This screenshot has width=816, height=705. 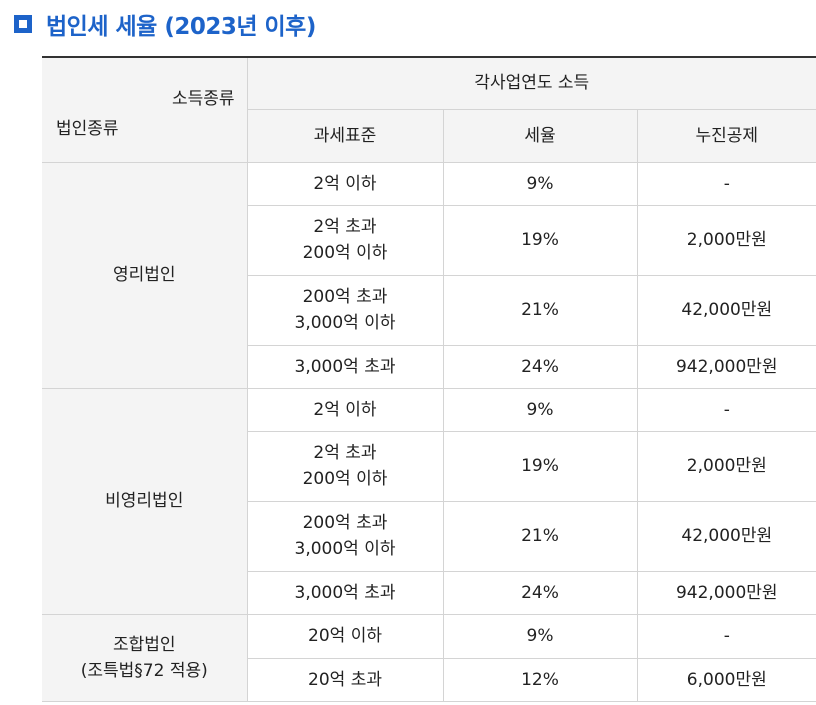 What do you see at coordinates (144, 275) in the screenshot?
I see `corp-type-cell: 영리법인` at bounding box center [144, 275].